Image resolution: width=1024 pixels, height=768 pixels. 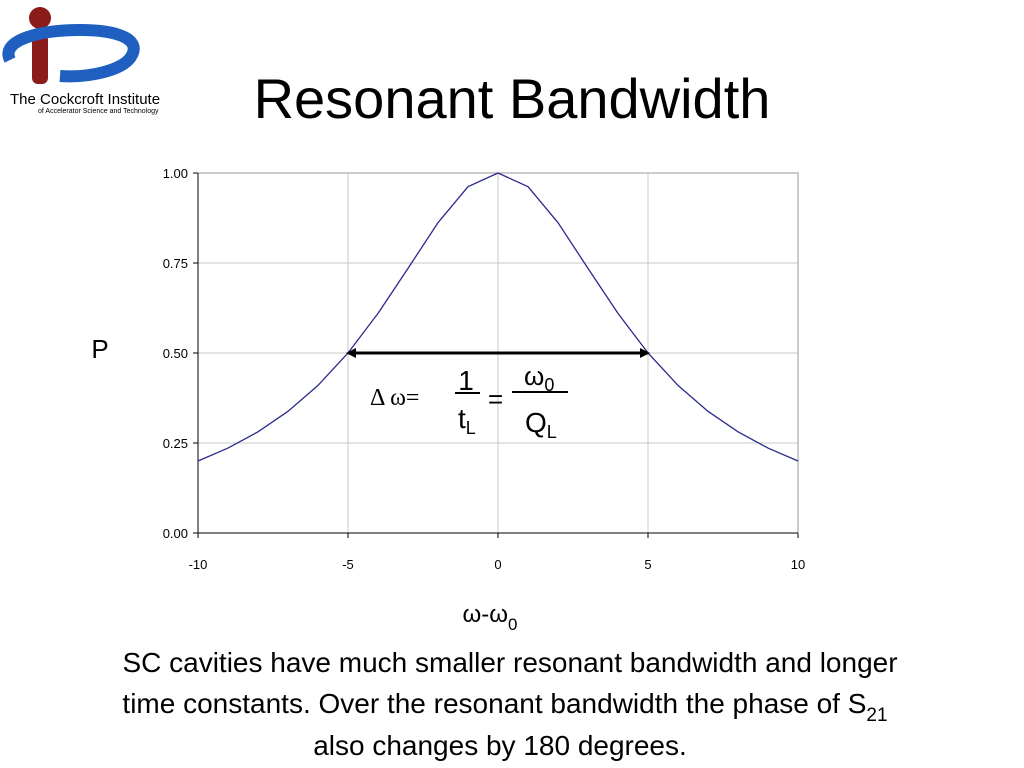 What do you see at coordinates (500, 745) in the screenshot?
I see `caption-line: also changes by 180 degrees.` at bounding box center [500, 745].